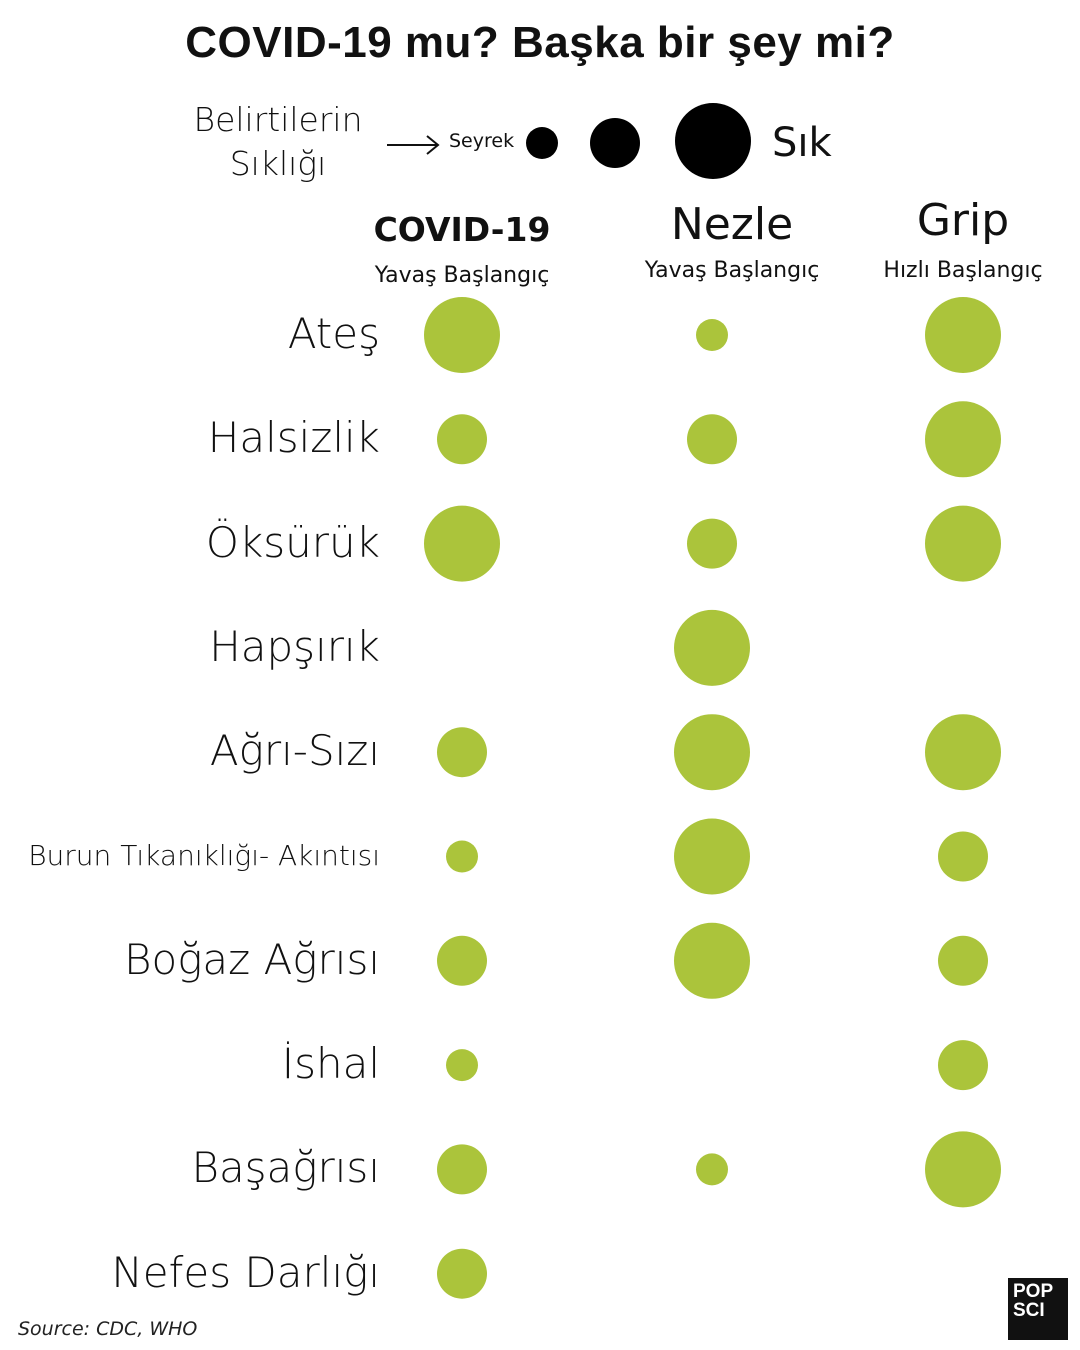 The height and width of the screenshot is (1350, 1080). What do you see at coordinates (540, 42) in the screenshot?
I see `chart-title: COVID-19 mu? Başka bir şey mi?` at bounding box center [540, 42].